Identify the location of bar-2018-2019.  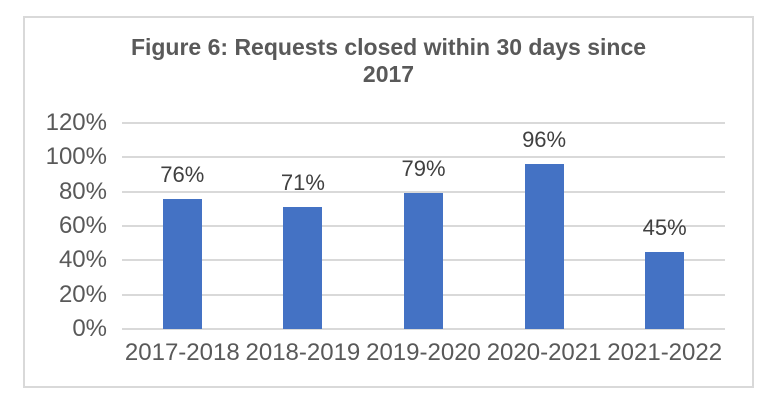
(303, 268).